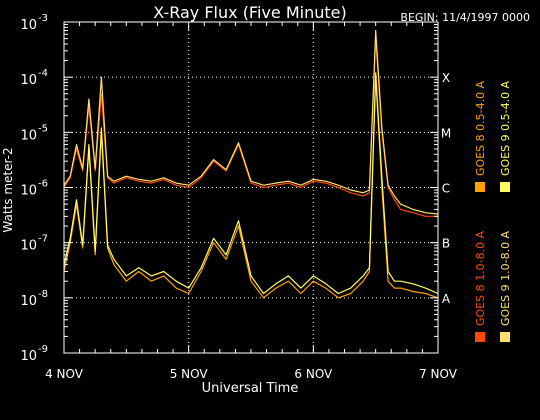 This screenshot has width=540, height=420. Describe the element at coordinates (505, 278) in the screenshot. I see `legend-label: GOES 9 1.0-8.0 A` at that location.